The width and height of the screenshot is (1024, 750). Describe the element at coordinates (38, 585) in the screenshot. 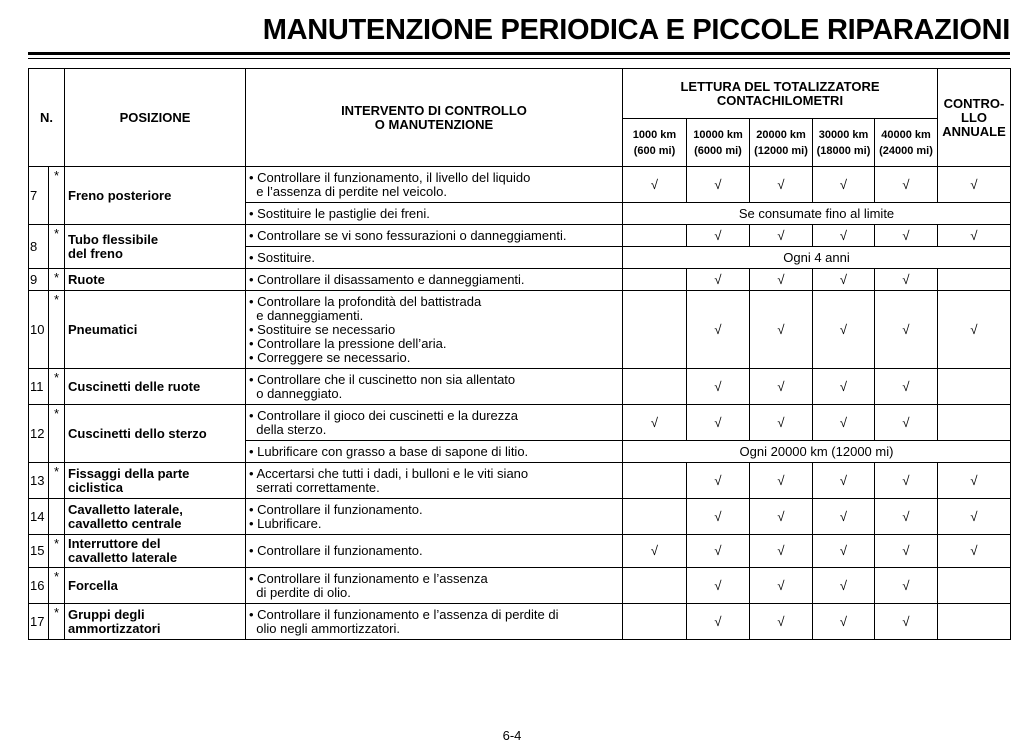

I see `item-number: 16` at that location.